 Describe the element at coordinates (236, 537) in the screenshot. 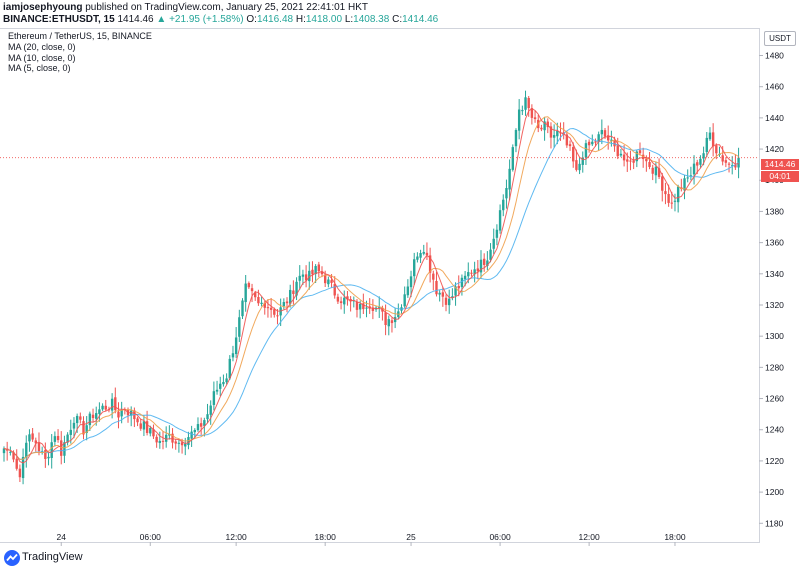

I see `x-tick-label: 12:00` at that location.